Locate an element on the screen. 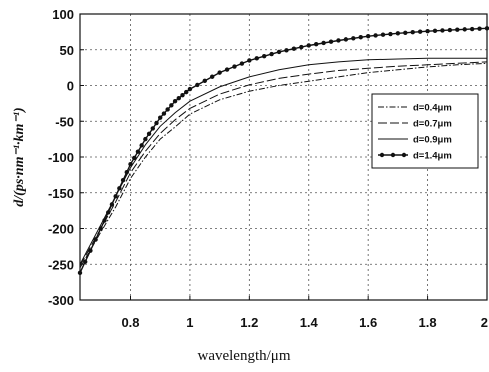 This screenshot has height=372, width=489. x-tick-label: 1.4 is located at coordinates (309, 322).